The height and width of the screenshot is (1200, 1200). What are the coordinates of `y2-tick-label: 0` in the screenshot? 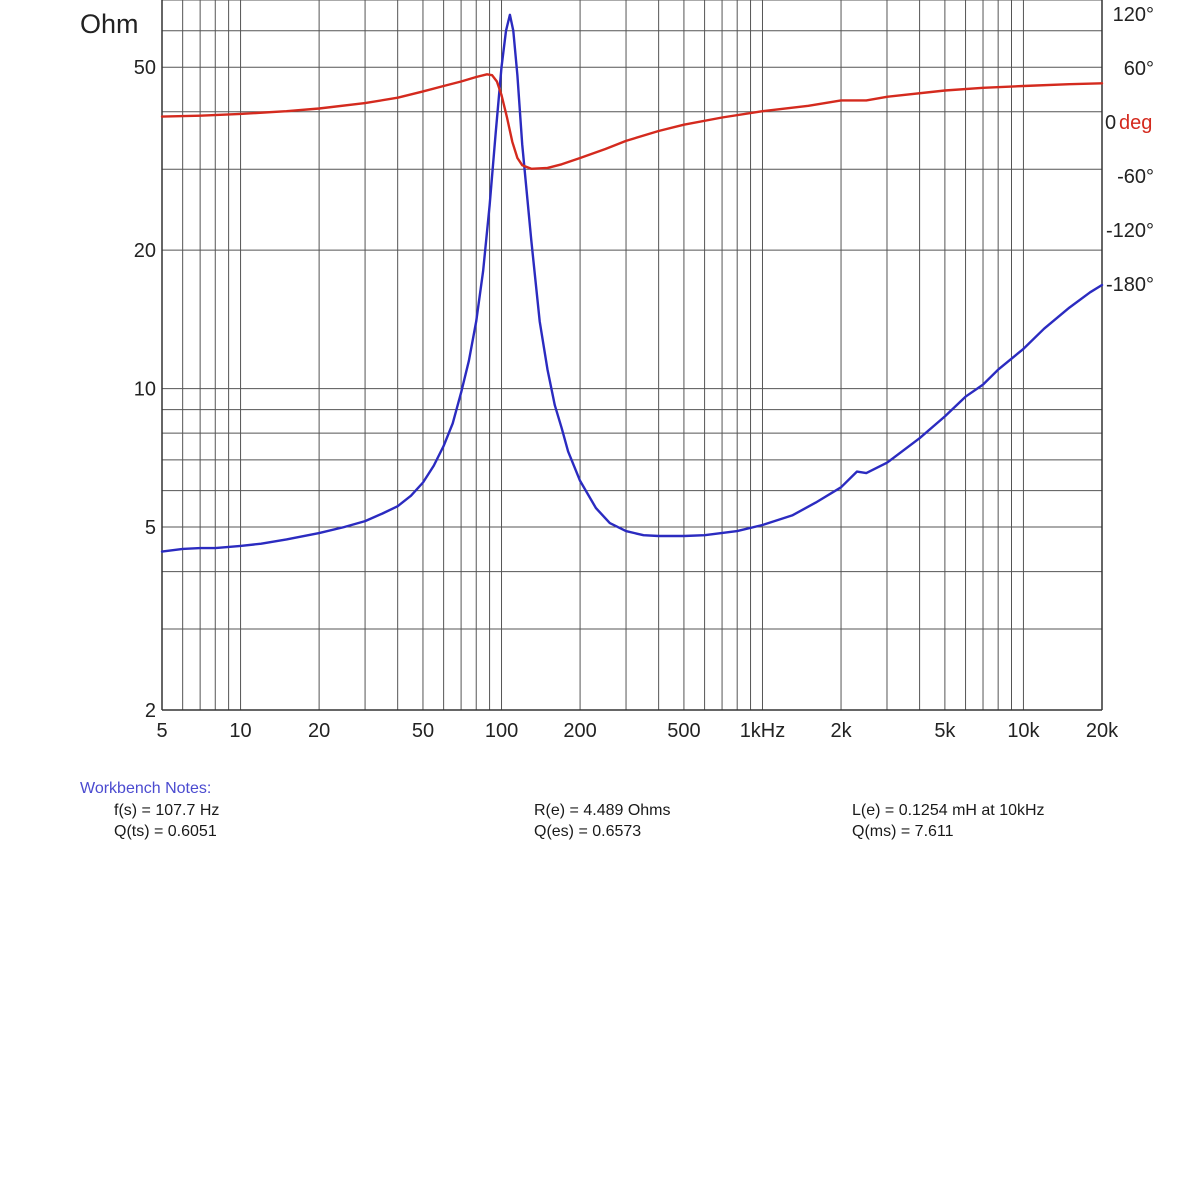 It's located at (1110, 123).